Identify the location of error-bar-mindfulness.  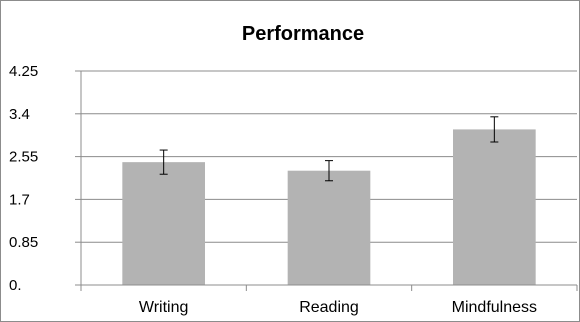
(494, 129).